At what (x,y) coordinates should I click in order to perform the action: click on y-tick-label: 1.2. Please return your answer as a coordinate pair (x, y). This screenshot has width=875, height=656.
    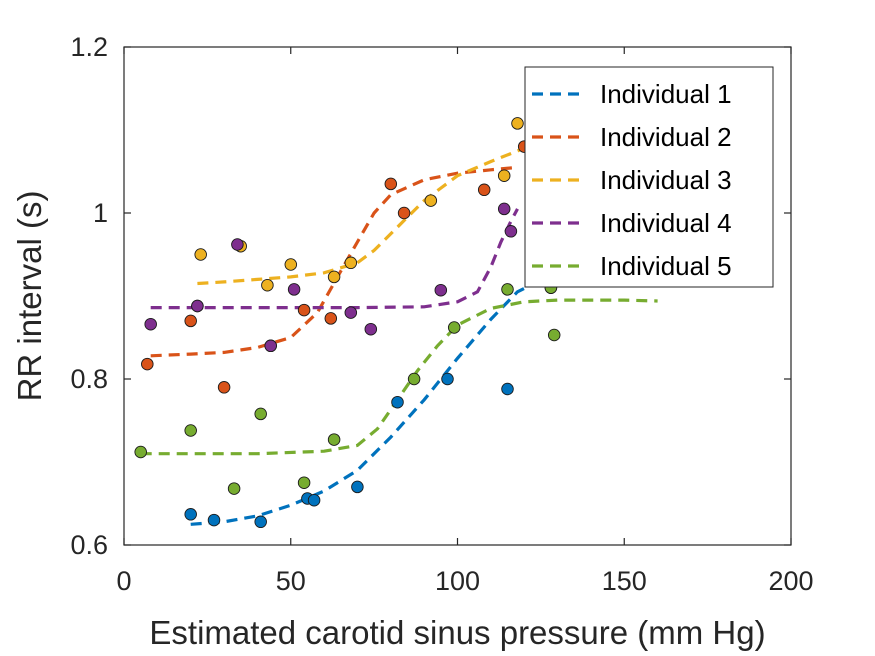
    Looking at the image, I should click on (89, 47).